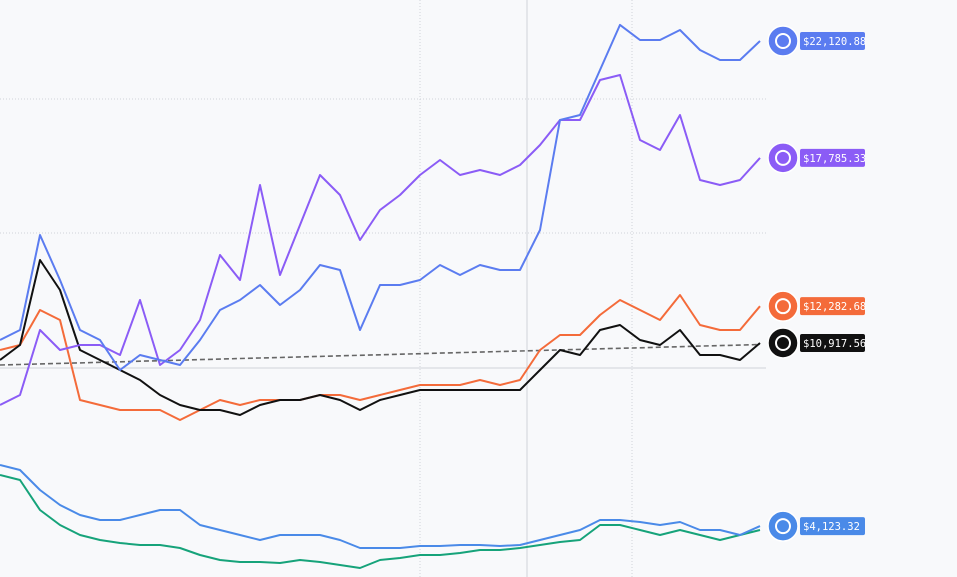  I want to click on price-label: $17,785.33, so click(834, 159).